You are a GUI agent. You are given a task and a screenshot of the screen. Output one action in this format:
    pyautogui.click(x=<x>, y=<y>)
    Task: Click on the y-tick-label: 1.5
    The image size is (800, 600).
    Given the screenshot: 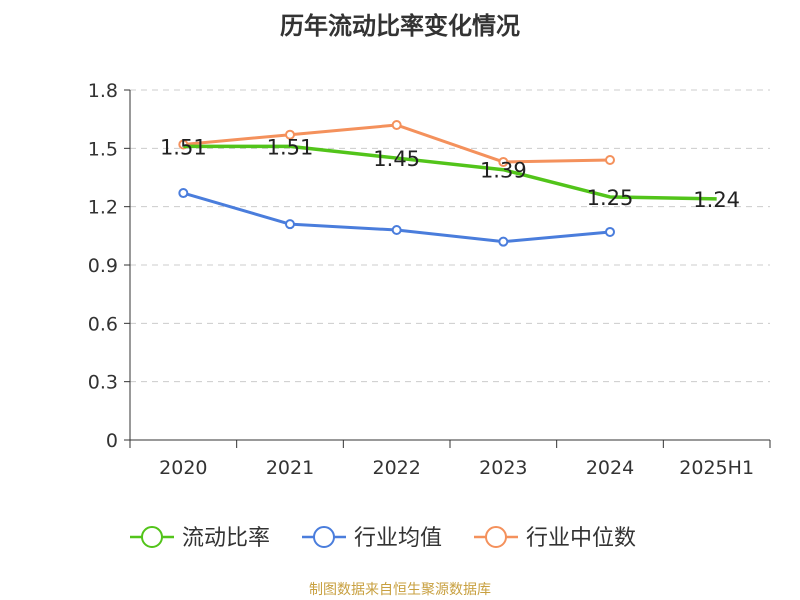 What is the action you would take?
    pyautogui.click(x=103, y=149)
    